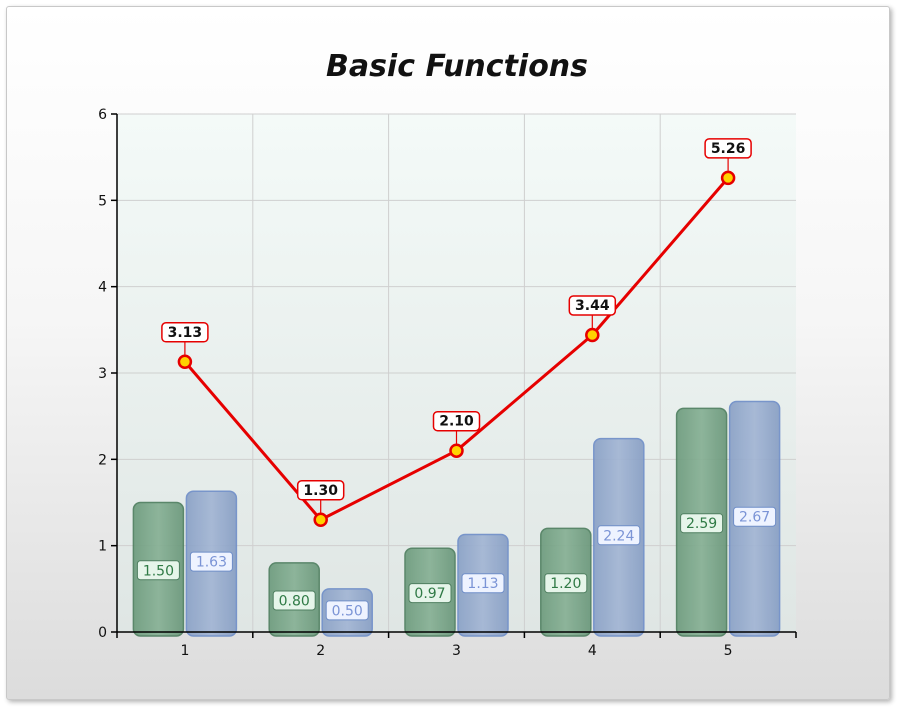 This screenshot has width=898, height=707. I want to click on bar-value-label: 0.50, so click(347, 611).